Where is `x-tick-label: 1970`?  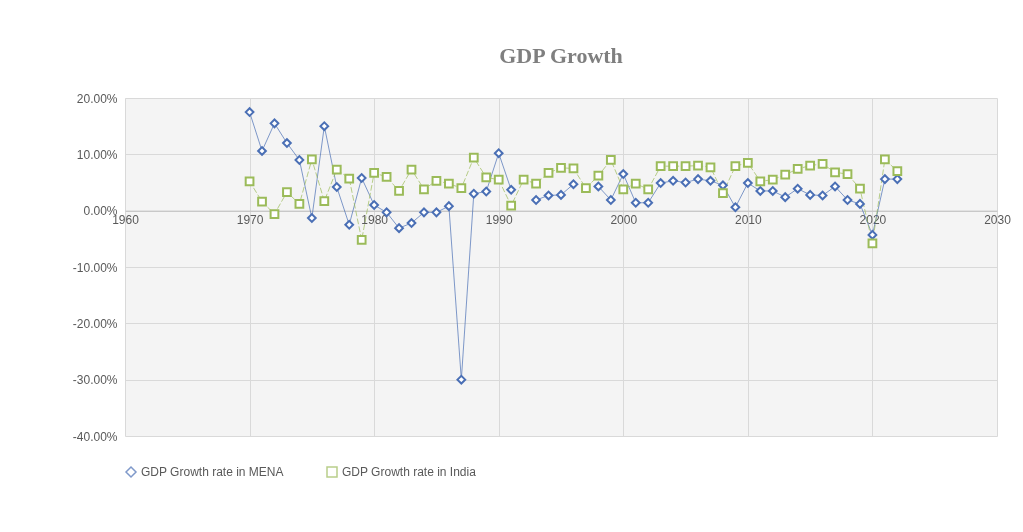
x-tick-label: 1970 is located at coordinates (250, 220).